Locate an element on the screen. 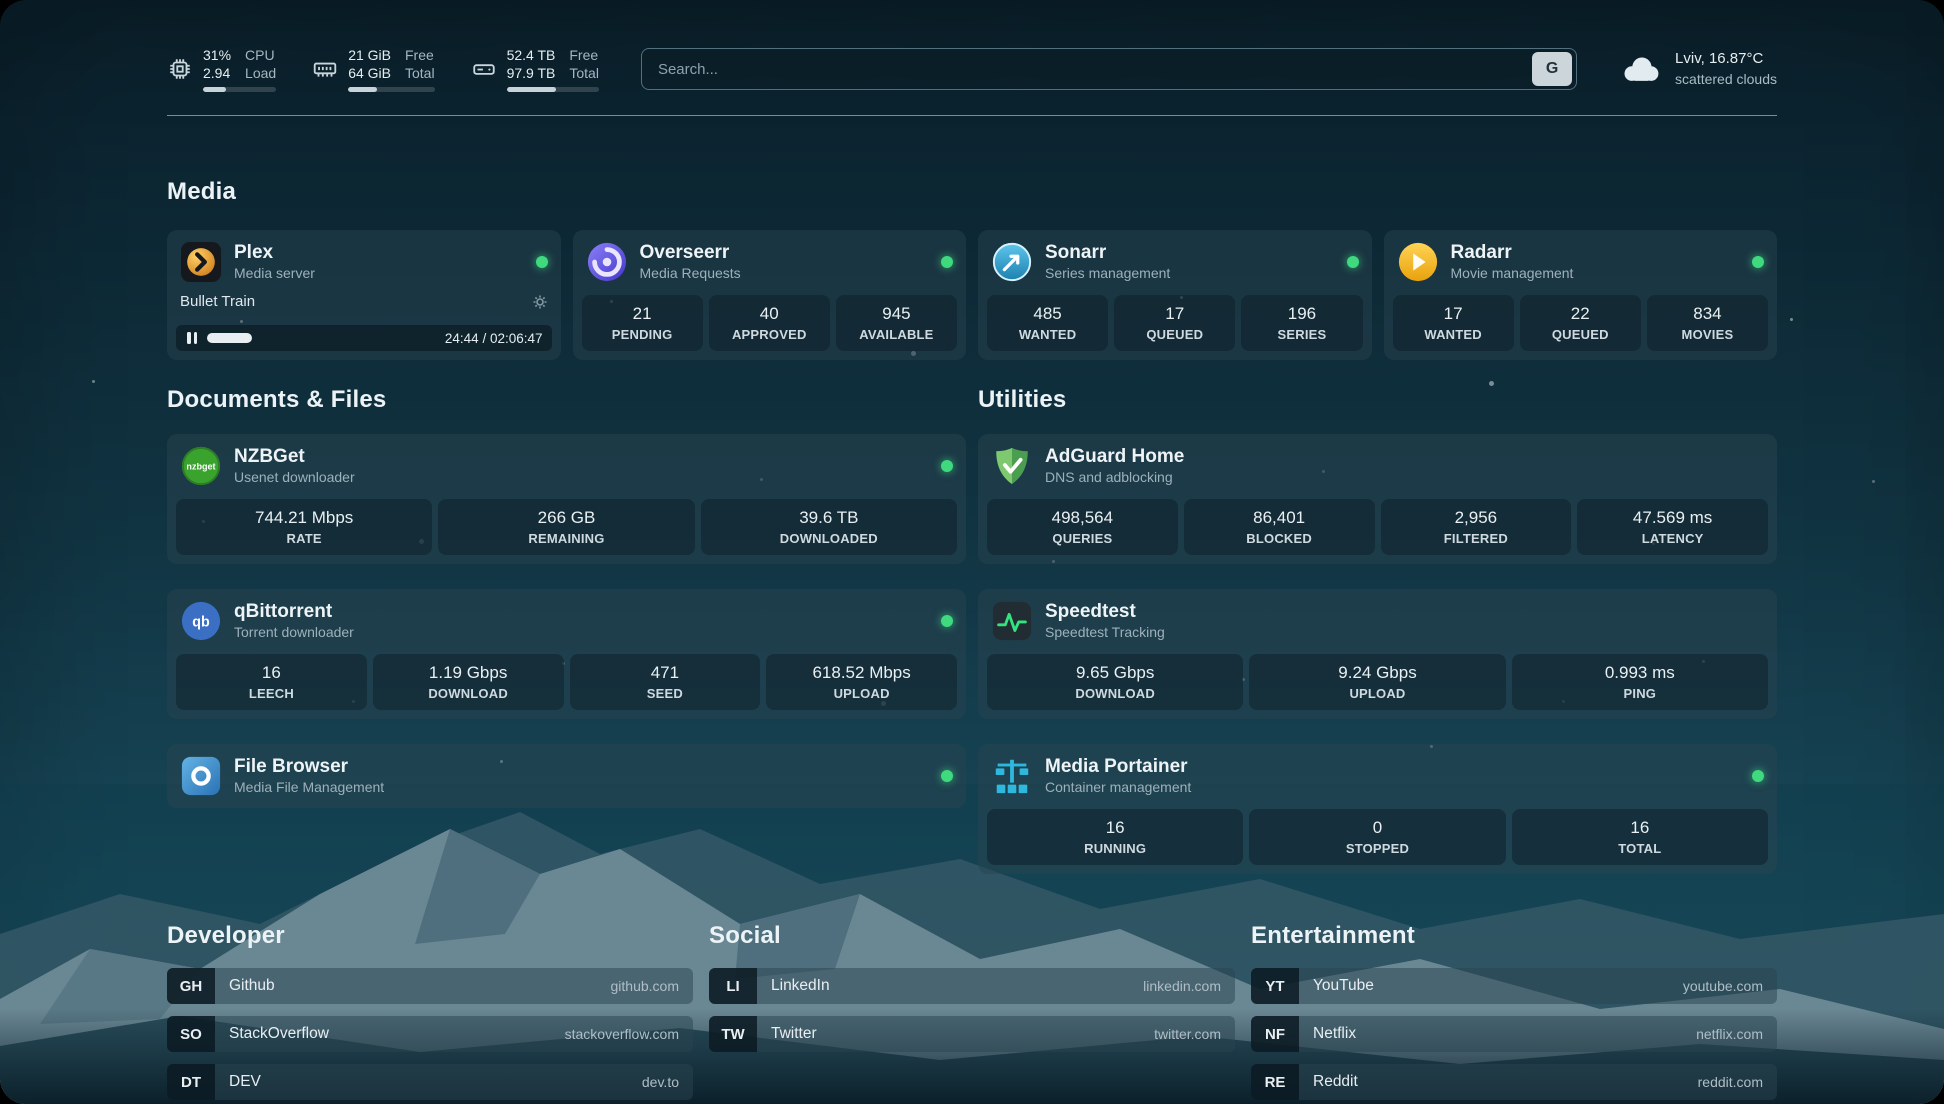  memory-widget: 21 GiB 64 GiB Free Total is located at coordinates (373, 69).